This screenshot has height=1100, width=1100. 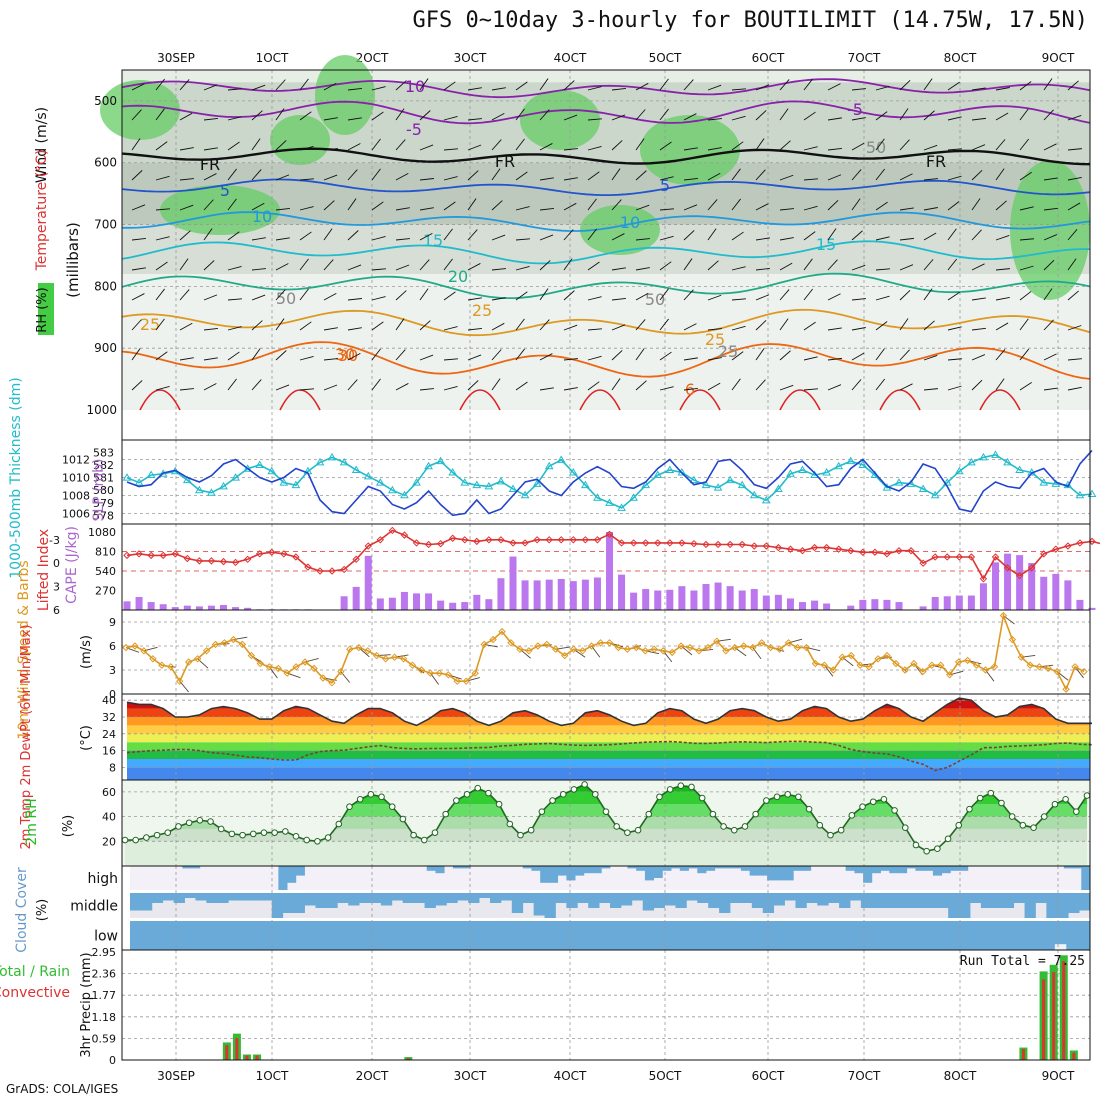 I want to click on temperature-contour, so click(x=606, y=322).